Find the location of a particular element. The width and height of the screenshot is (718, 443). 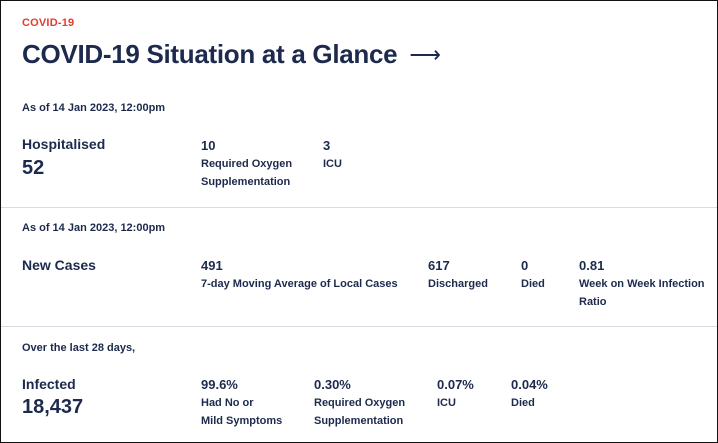

moving-average-value: 491 is located at coordinates (212, 265).